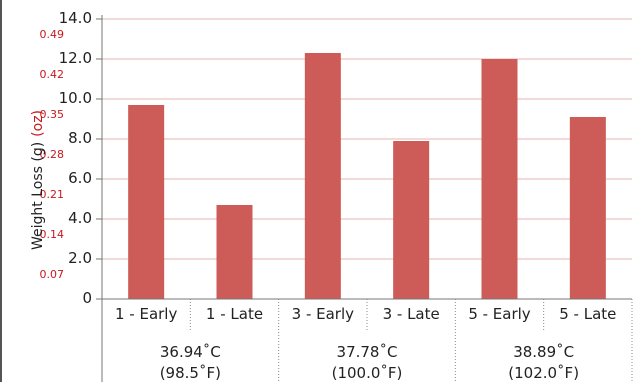 The height and width of the screenshot is (382, 635). I want to click on y-tick-label: 14.0, so click(75, 18).